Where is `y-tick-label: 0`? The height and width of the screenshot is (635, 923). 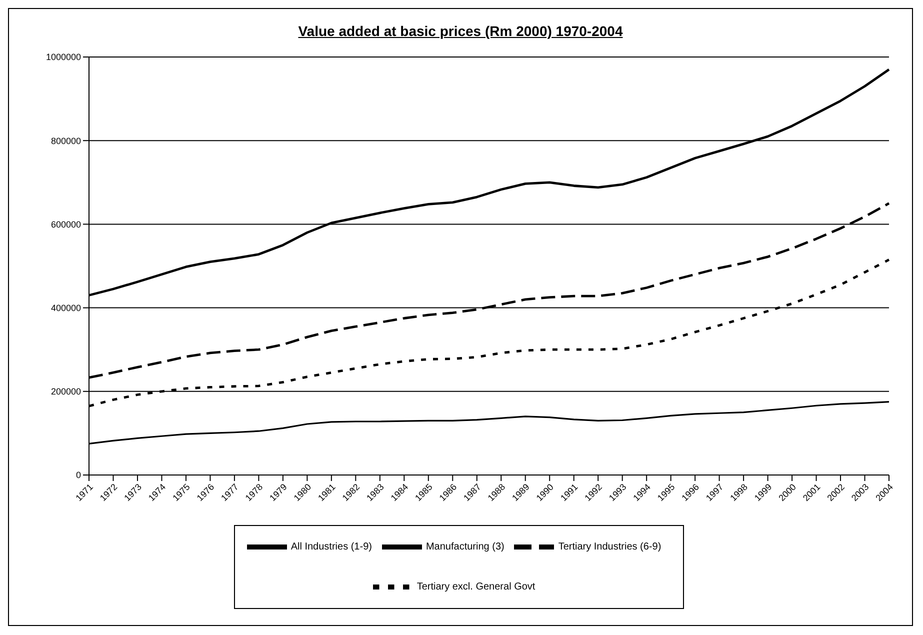
y-tick-label: 0 is located at coordinates (78, 475).